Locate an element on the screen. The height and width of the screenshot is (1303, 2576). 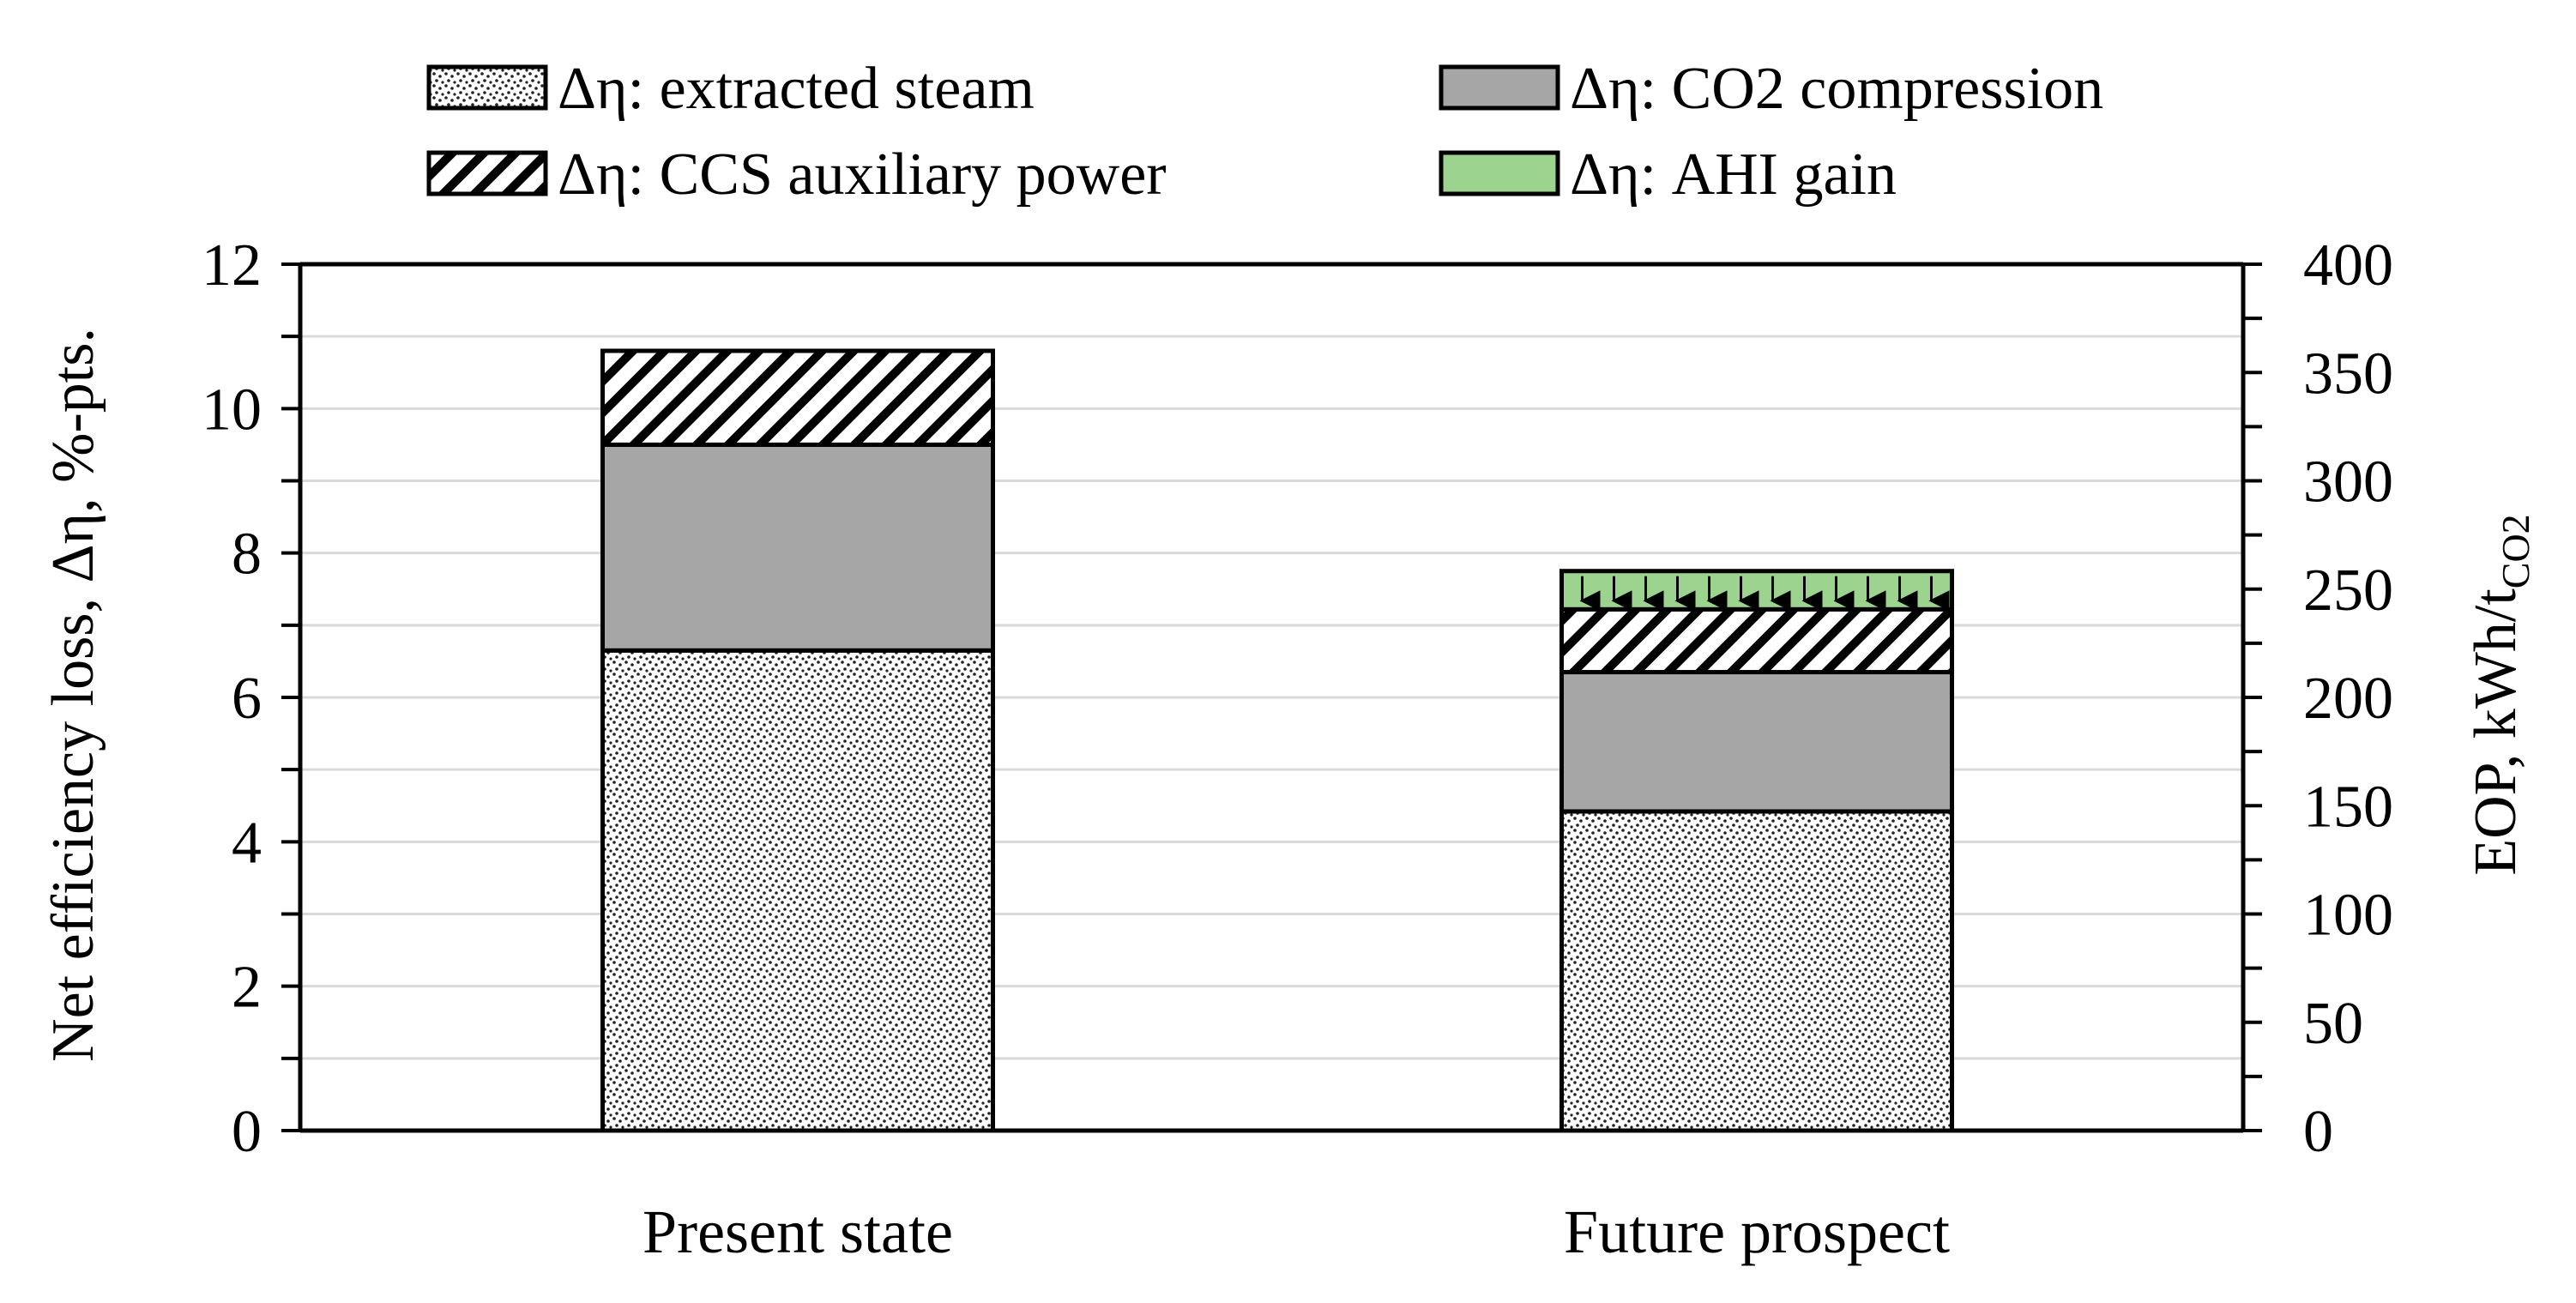
y-tick-label: 4 is located at coordinates (247, 843).